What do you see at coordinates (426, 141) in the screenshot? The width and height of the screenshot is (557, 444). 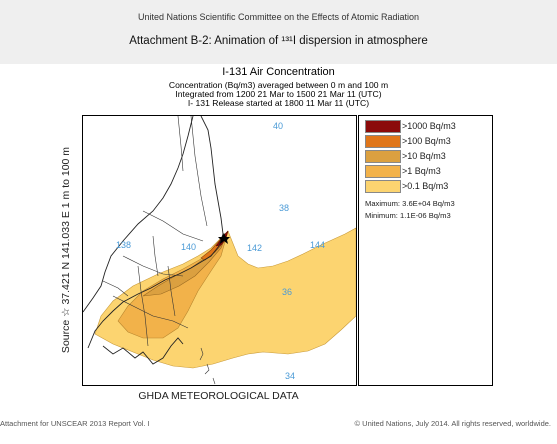 I see `legend-label-100: >100 Bq/m3` at bounding box center [426, 141].